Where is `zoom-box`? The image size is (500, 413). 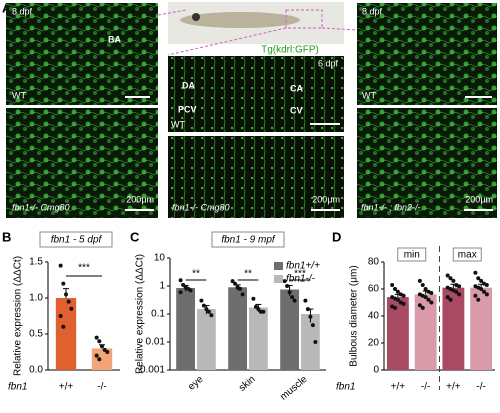
zoom-box is located at coordinates (304, 19).